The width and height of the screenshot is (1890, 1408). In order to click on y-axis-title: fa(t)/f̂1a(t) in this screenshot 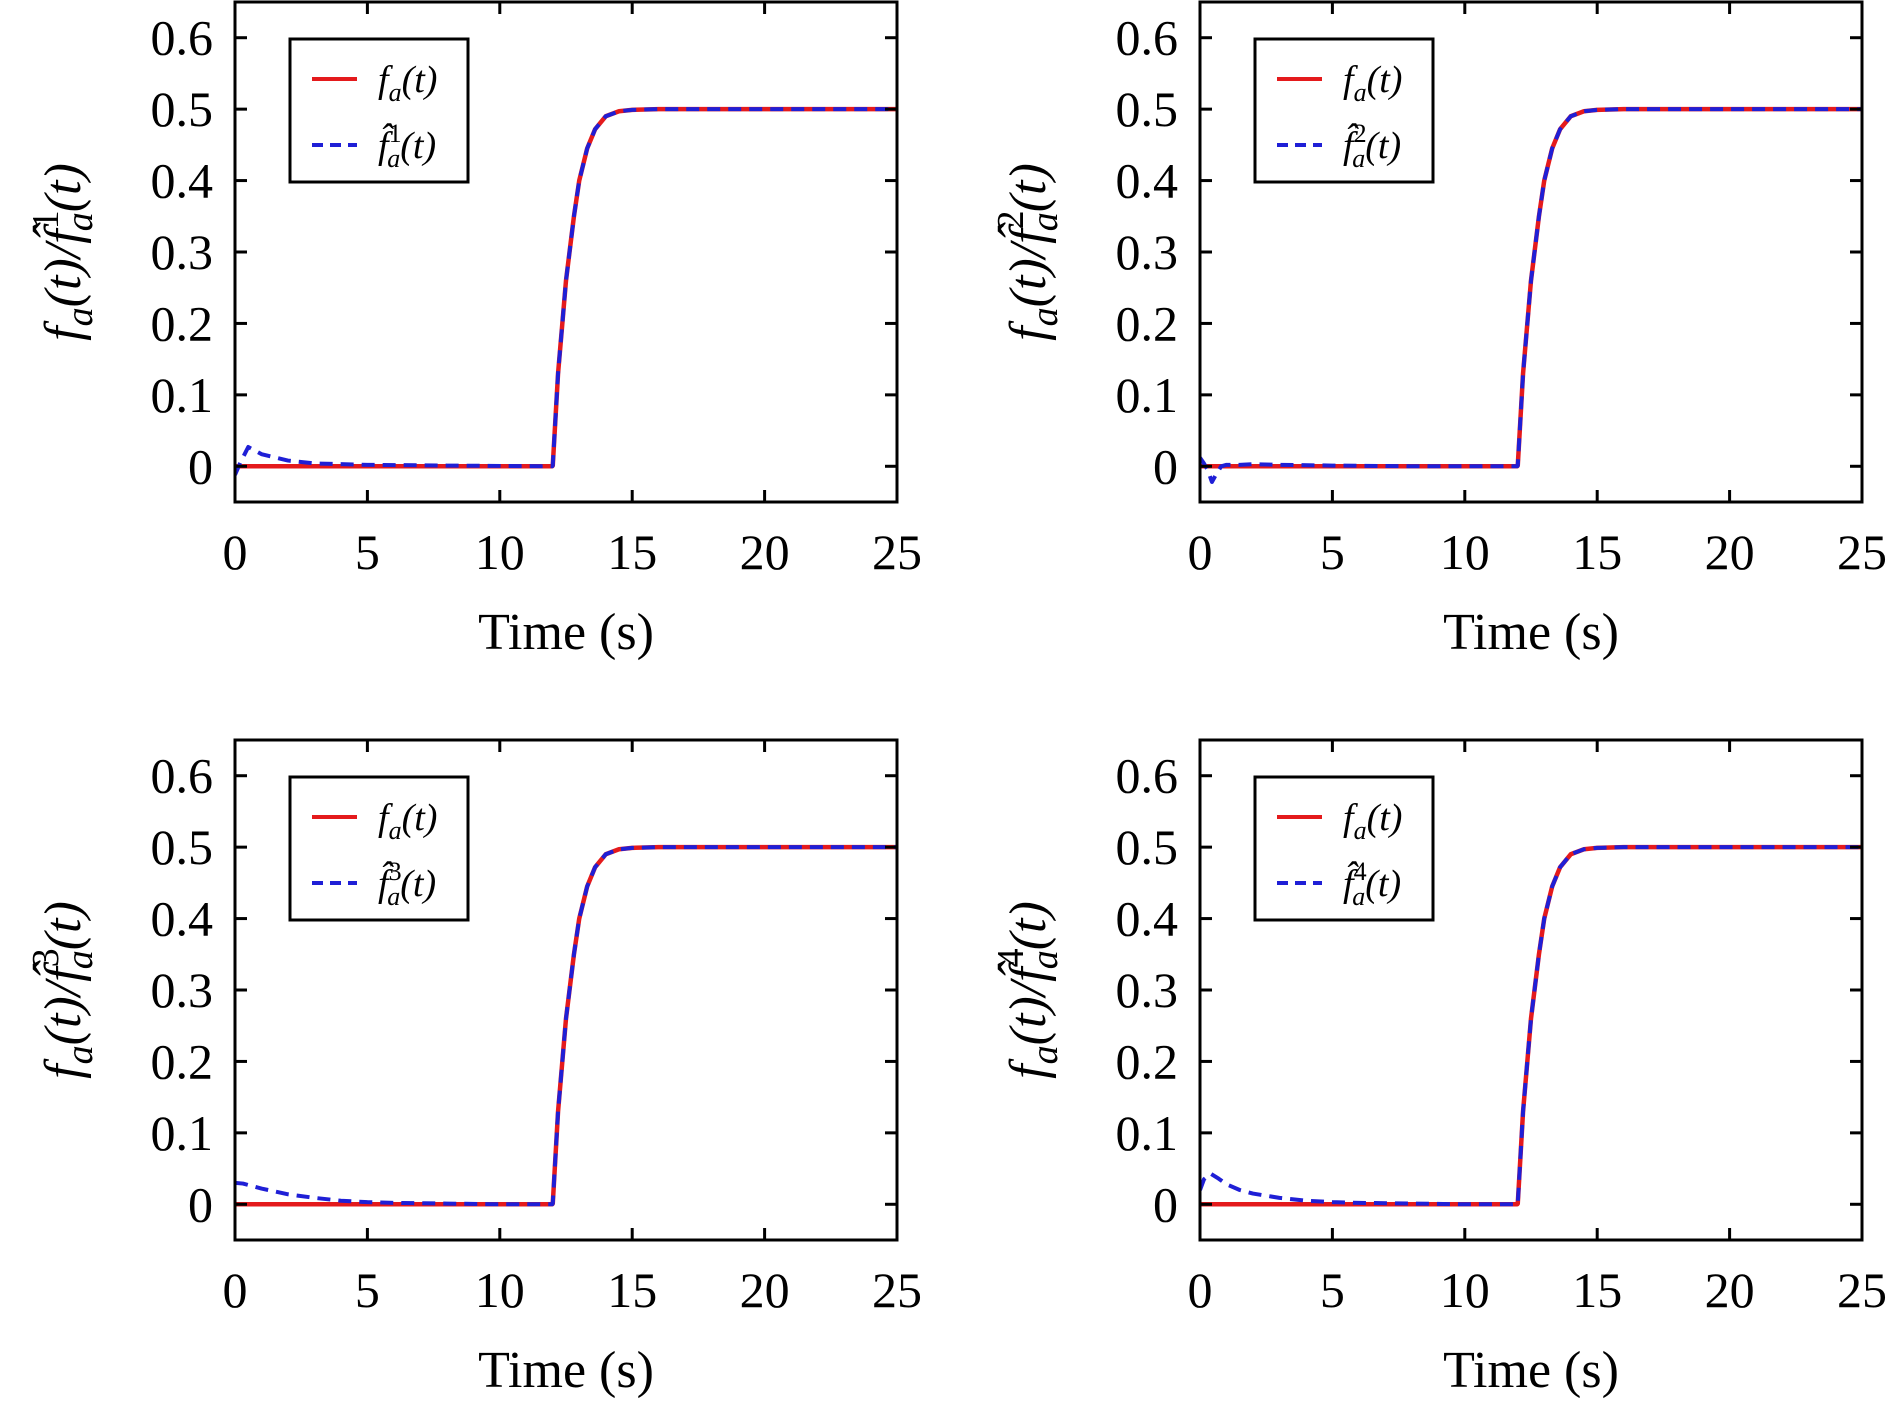, I will do `click(63, 252)`.